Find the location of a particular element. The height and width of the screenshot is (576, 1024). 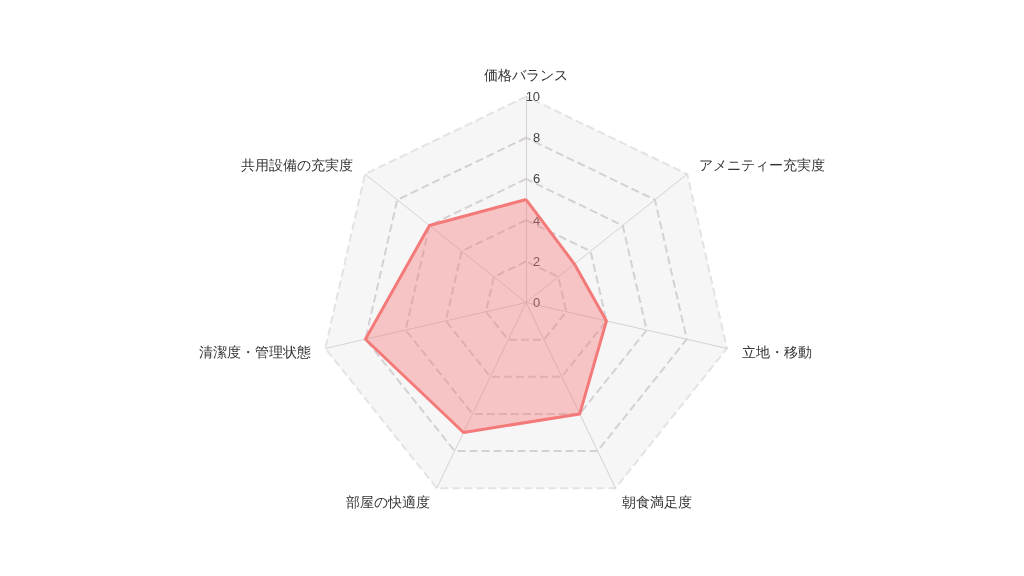

y-tick-label: 8 is located at coordinates (536, 138).